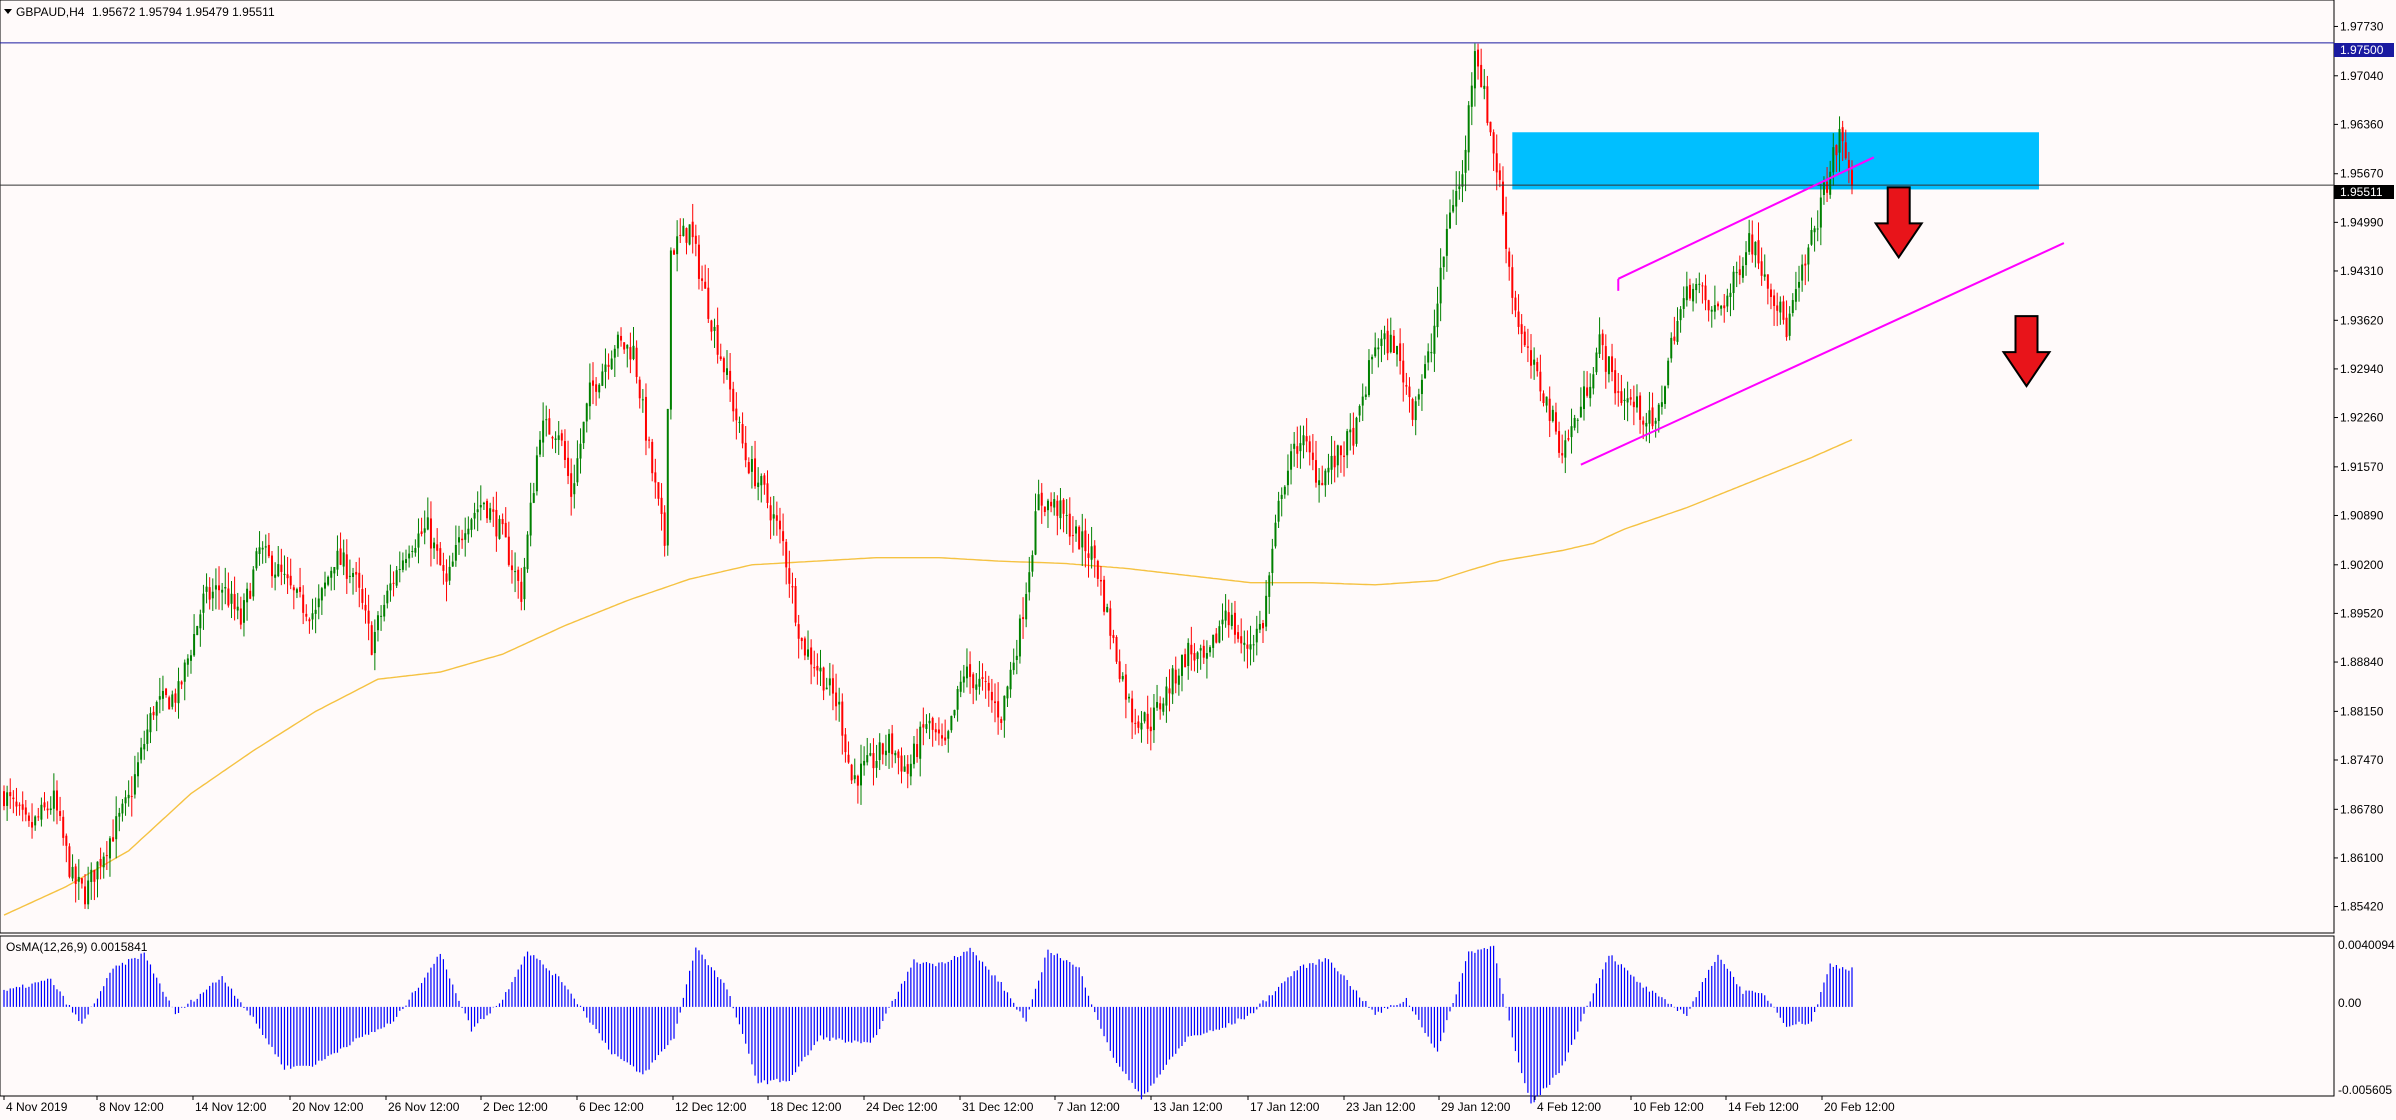 This screenshot has height=1120, width=2396. I want to click on ohlc-values: 1.95672 1.95794 1.95479 1.95511, so click(183, 12).